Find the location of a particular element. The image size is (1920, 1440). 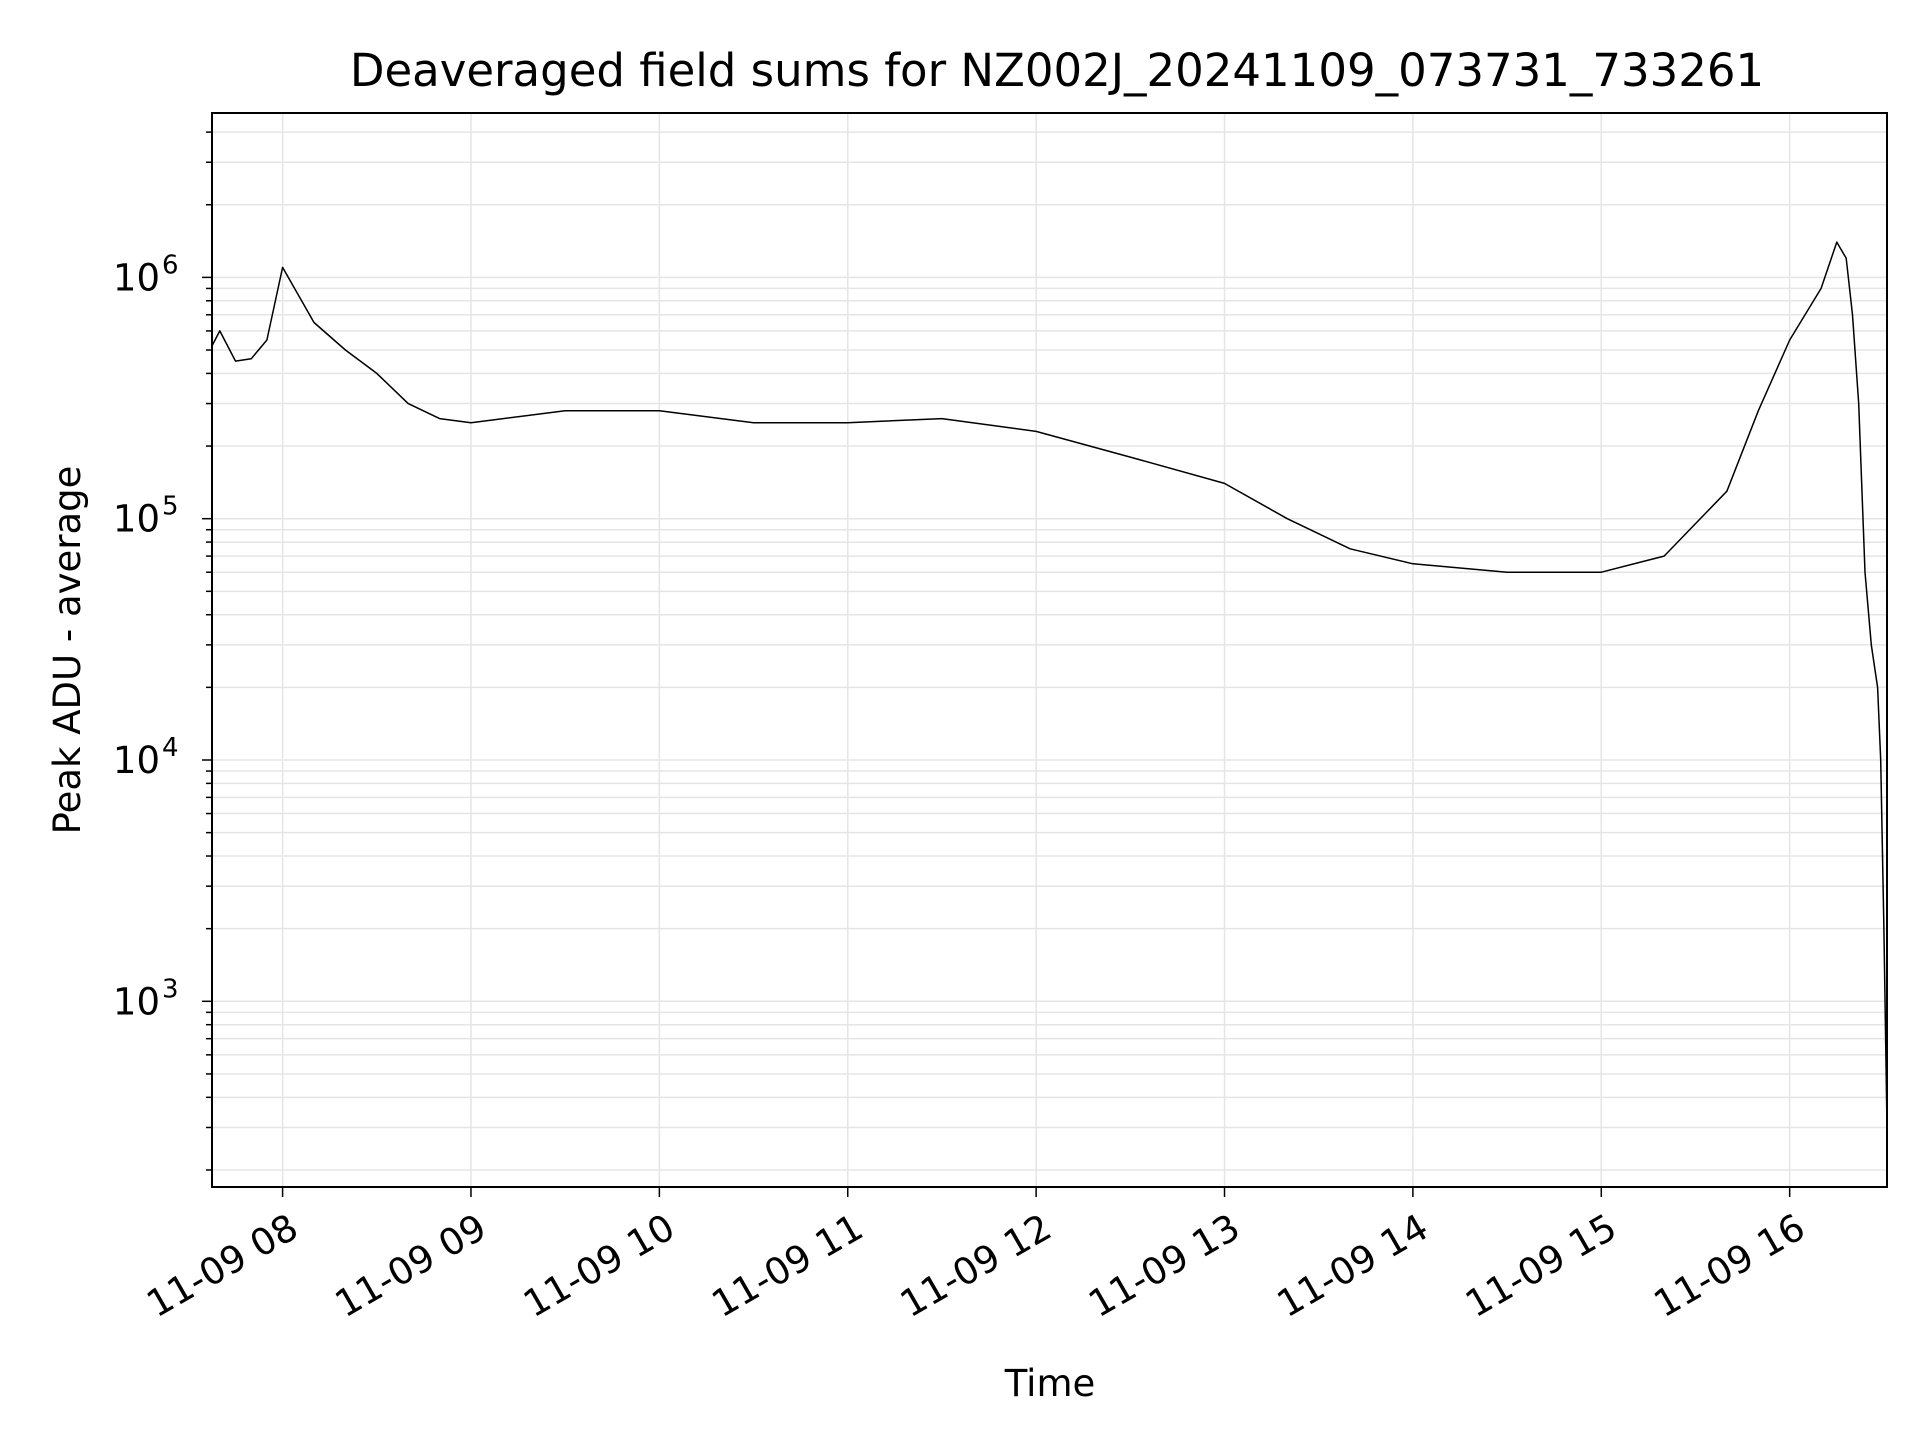

y-tick-label-exponent: 6 is located at coordinates (170, 265).